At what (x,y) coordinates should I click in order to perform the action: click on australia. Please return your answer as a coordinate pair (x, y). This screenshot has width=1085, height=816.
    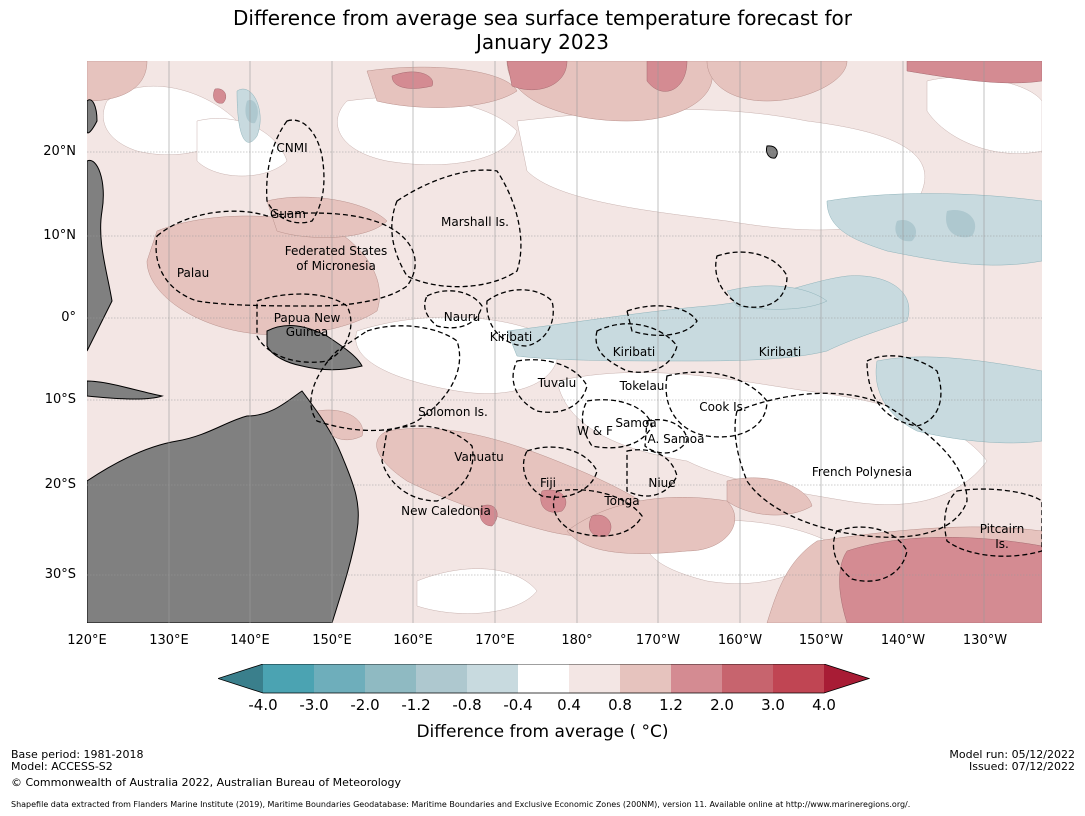
    Looking at the image, I should click on (223, 506).